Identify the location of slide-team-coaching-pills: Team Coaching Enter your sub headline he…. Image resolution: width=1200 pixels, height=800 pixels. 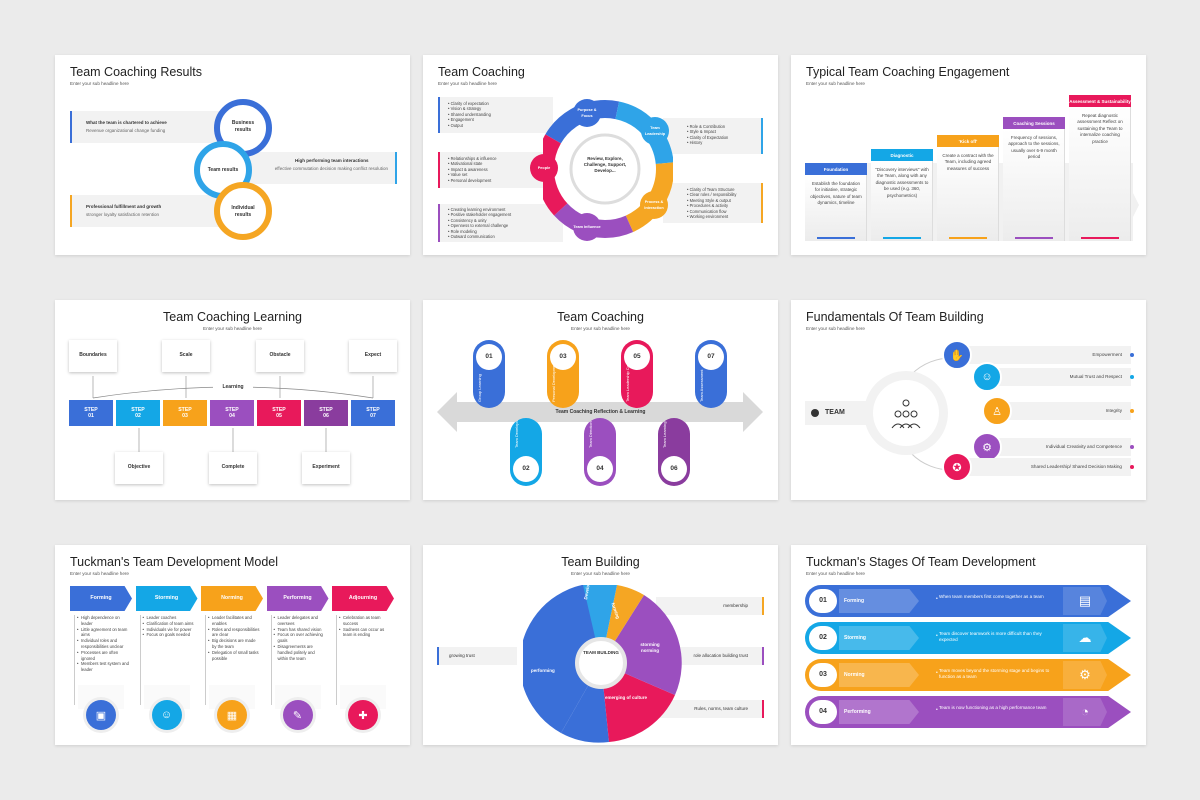
(600, 400).